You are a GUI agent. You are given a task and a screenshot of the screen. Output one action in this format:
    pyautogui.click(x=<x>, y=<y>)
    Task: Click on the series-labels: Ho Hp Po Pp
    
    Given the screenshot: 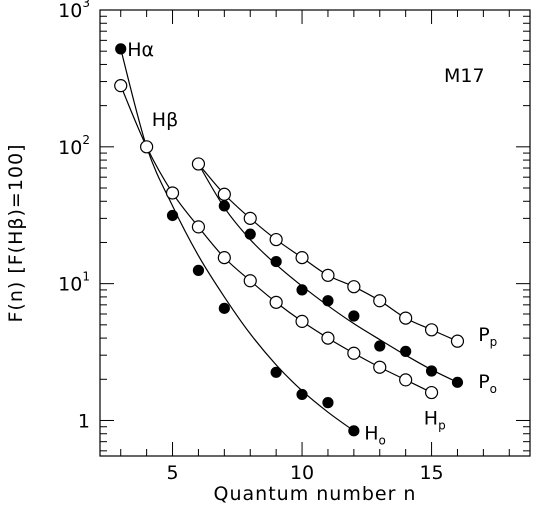 What is the action you would take?
    pyautogui.click(x=430, y=385)
    